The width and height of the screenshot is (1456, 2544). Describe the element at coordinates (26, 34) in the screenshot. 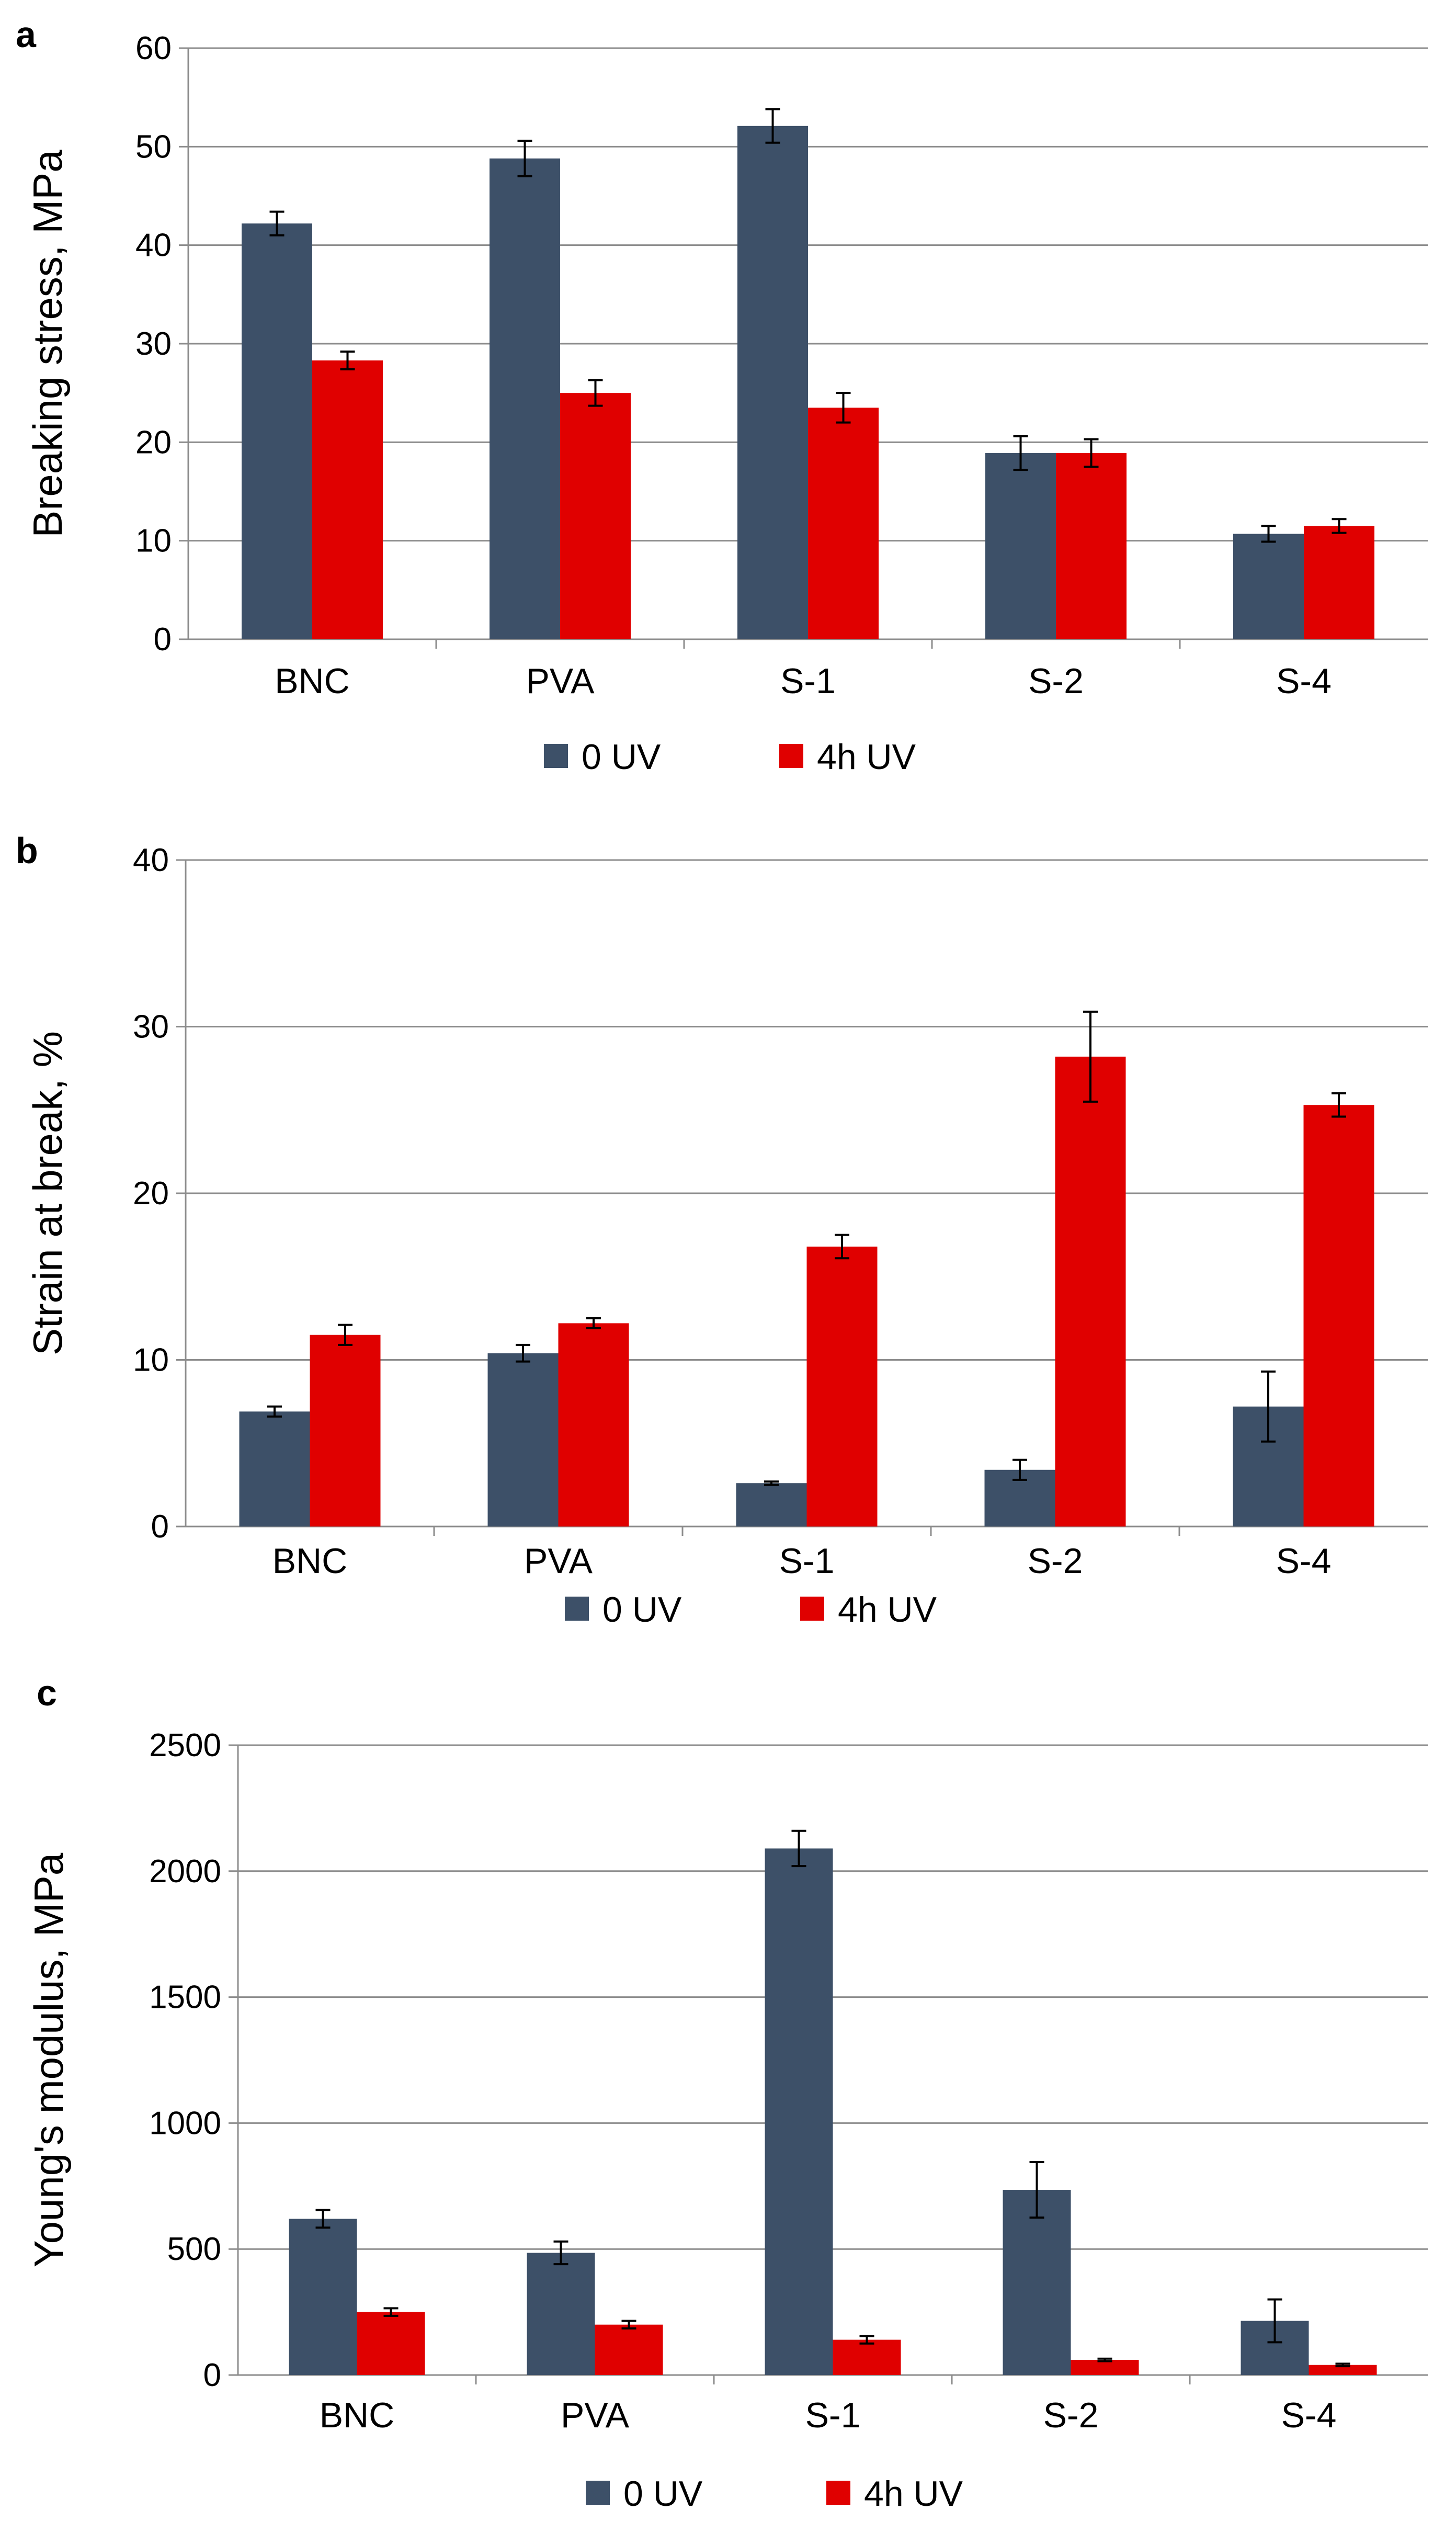

I see `panel-label: a` at that location.